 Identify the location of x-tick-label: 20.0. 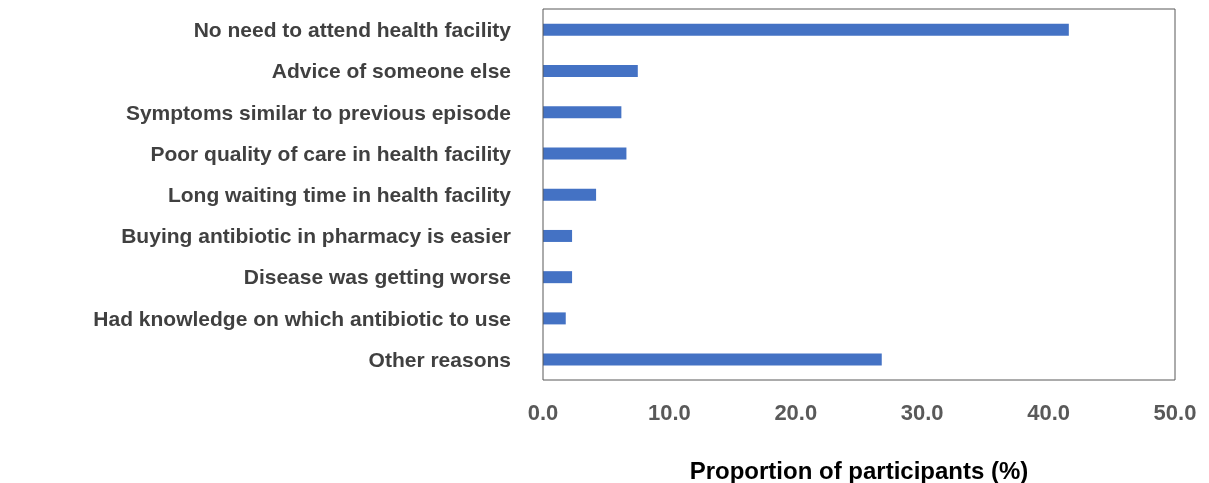
(796, 412).